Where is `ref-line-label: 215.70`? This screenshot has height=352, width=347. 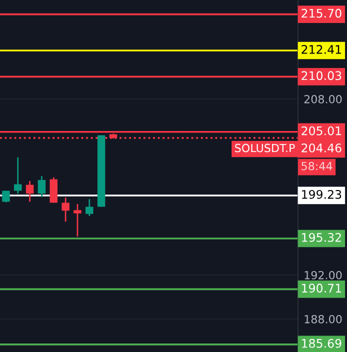
ref-line-label: 215.70 is located at coordinates (322, 13).